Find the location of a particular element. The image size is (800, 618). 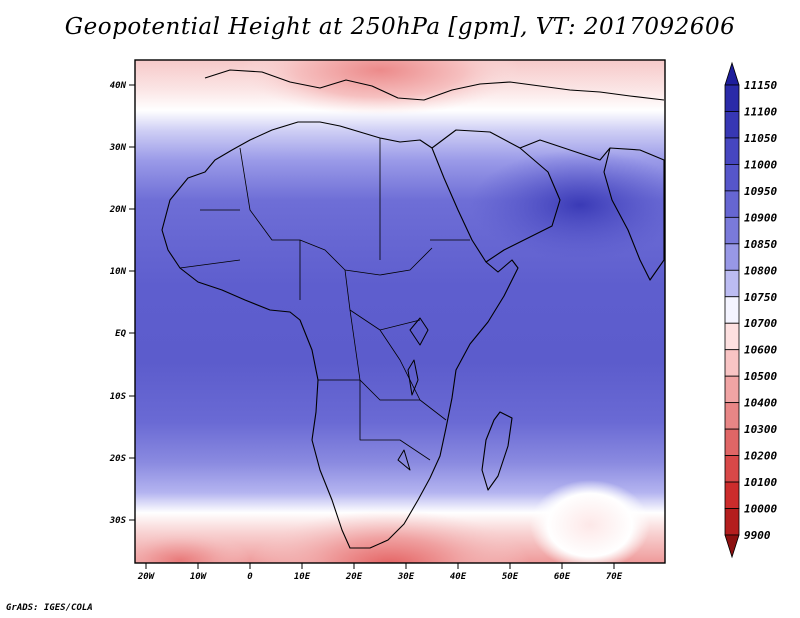

legend-level-label: 11100 is located at coordinates (760, 111).